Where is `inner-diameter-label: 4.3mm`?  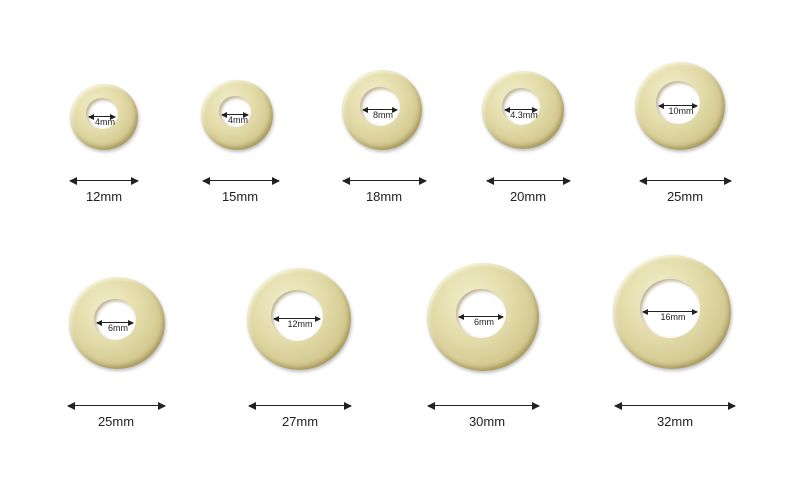
inner-diameter-label: 4.3mm is located at coordinates (524, 115).